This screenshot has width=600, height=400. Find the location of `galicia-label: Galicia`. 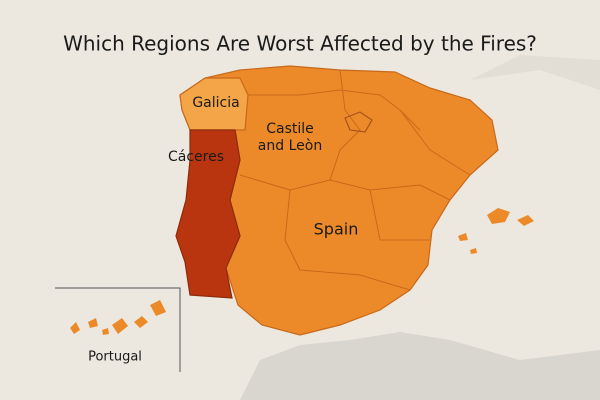

galicia-label: Galicia is located at coordinates (215, 103).